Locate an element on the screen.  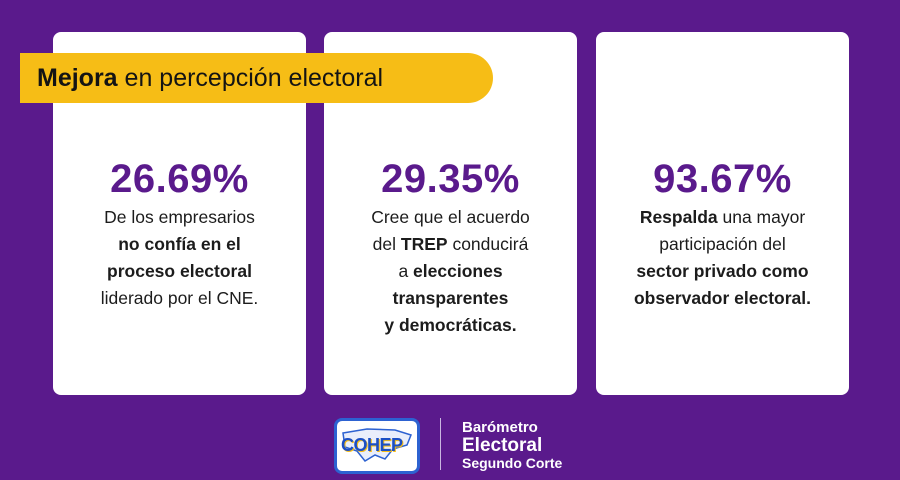
brand-block: Barómetro Electoral Segundo Corte is located at coordinates (512, 445).